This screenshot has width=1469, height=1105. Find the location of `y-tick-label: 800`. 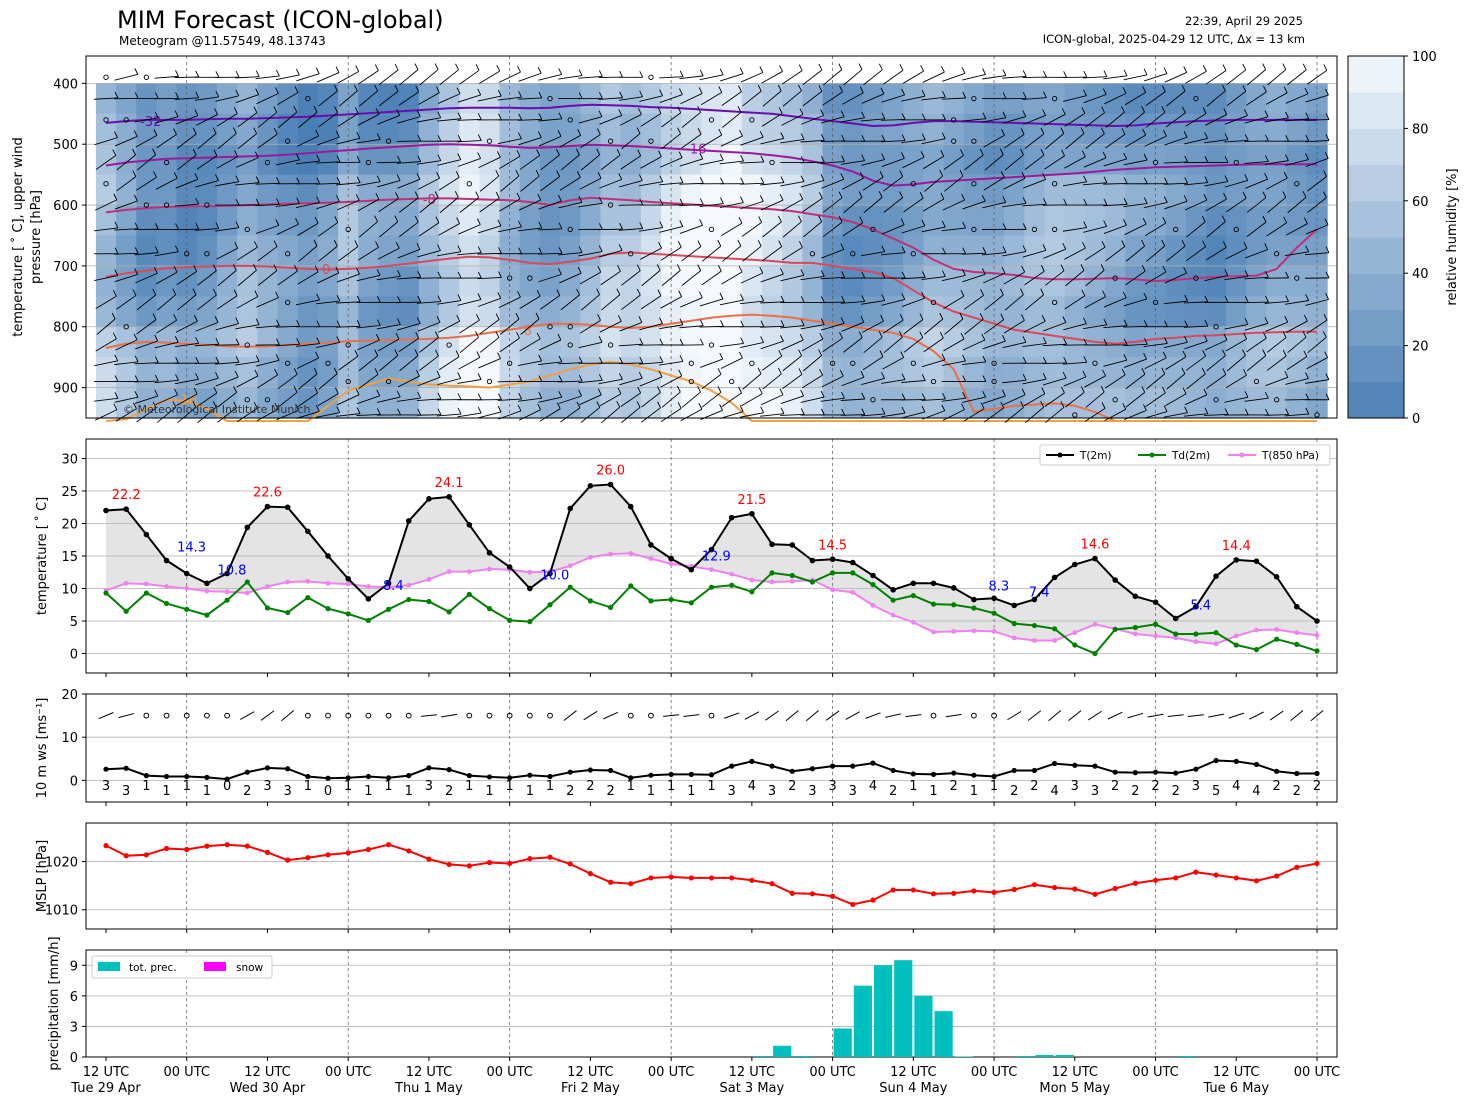

y-tick-label: 800 is located at coordinates (65, 328).